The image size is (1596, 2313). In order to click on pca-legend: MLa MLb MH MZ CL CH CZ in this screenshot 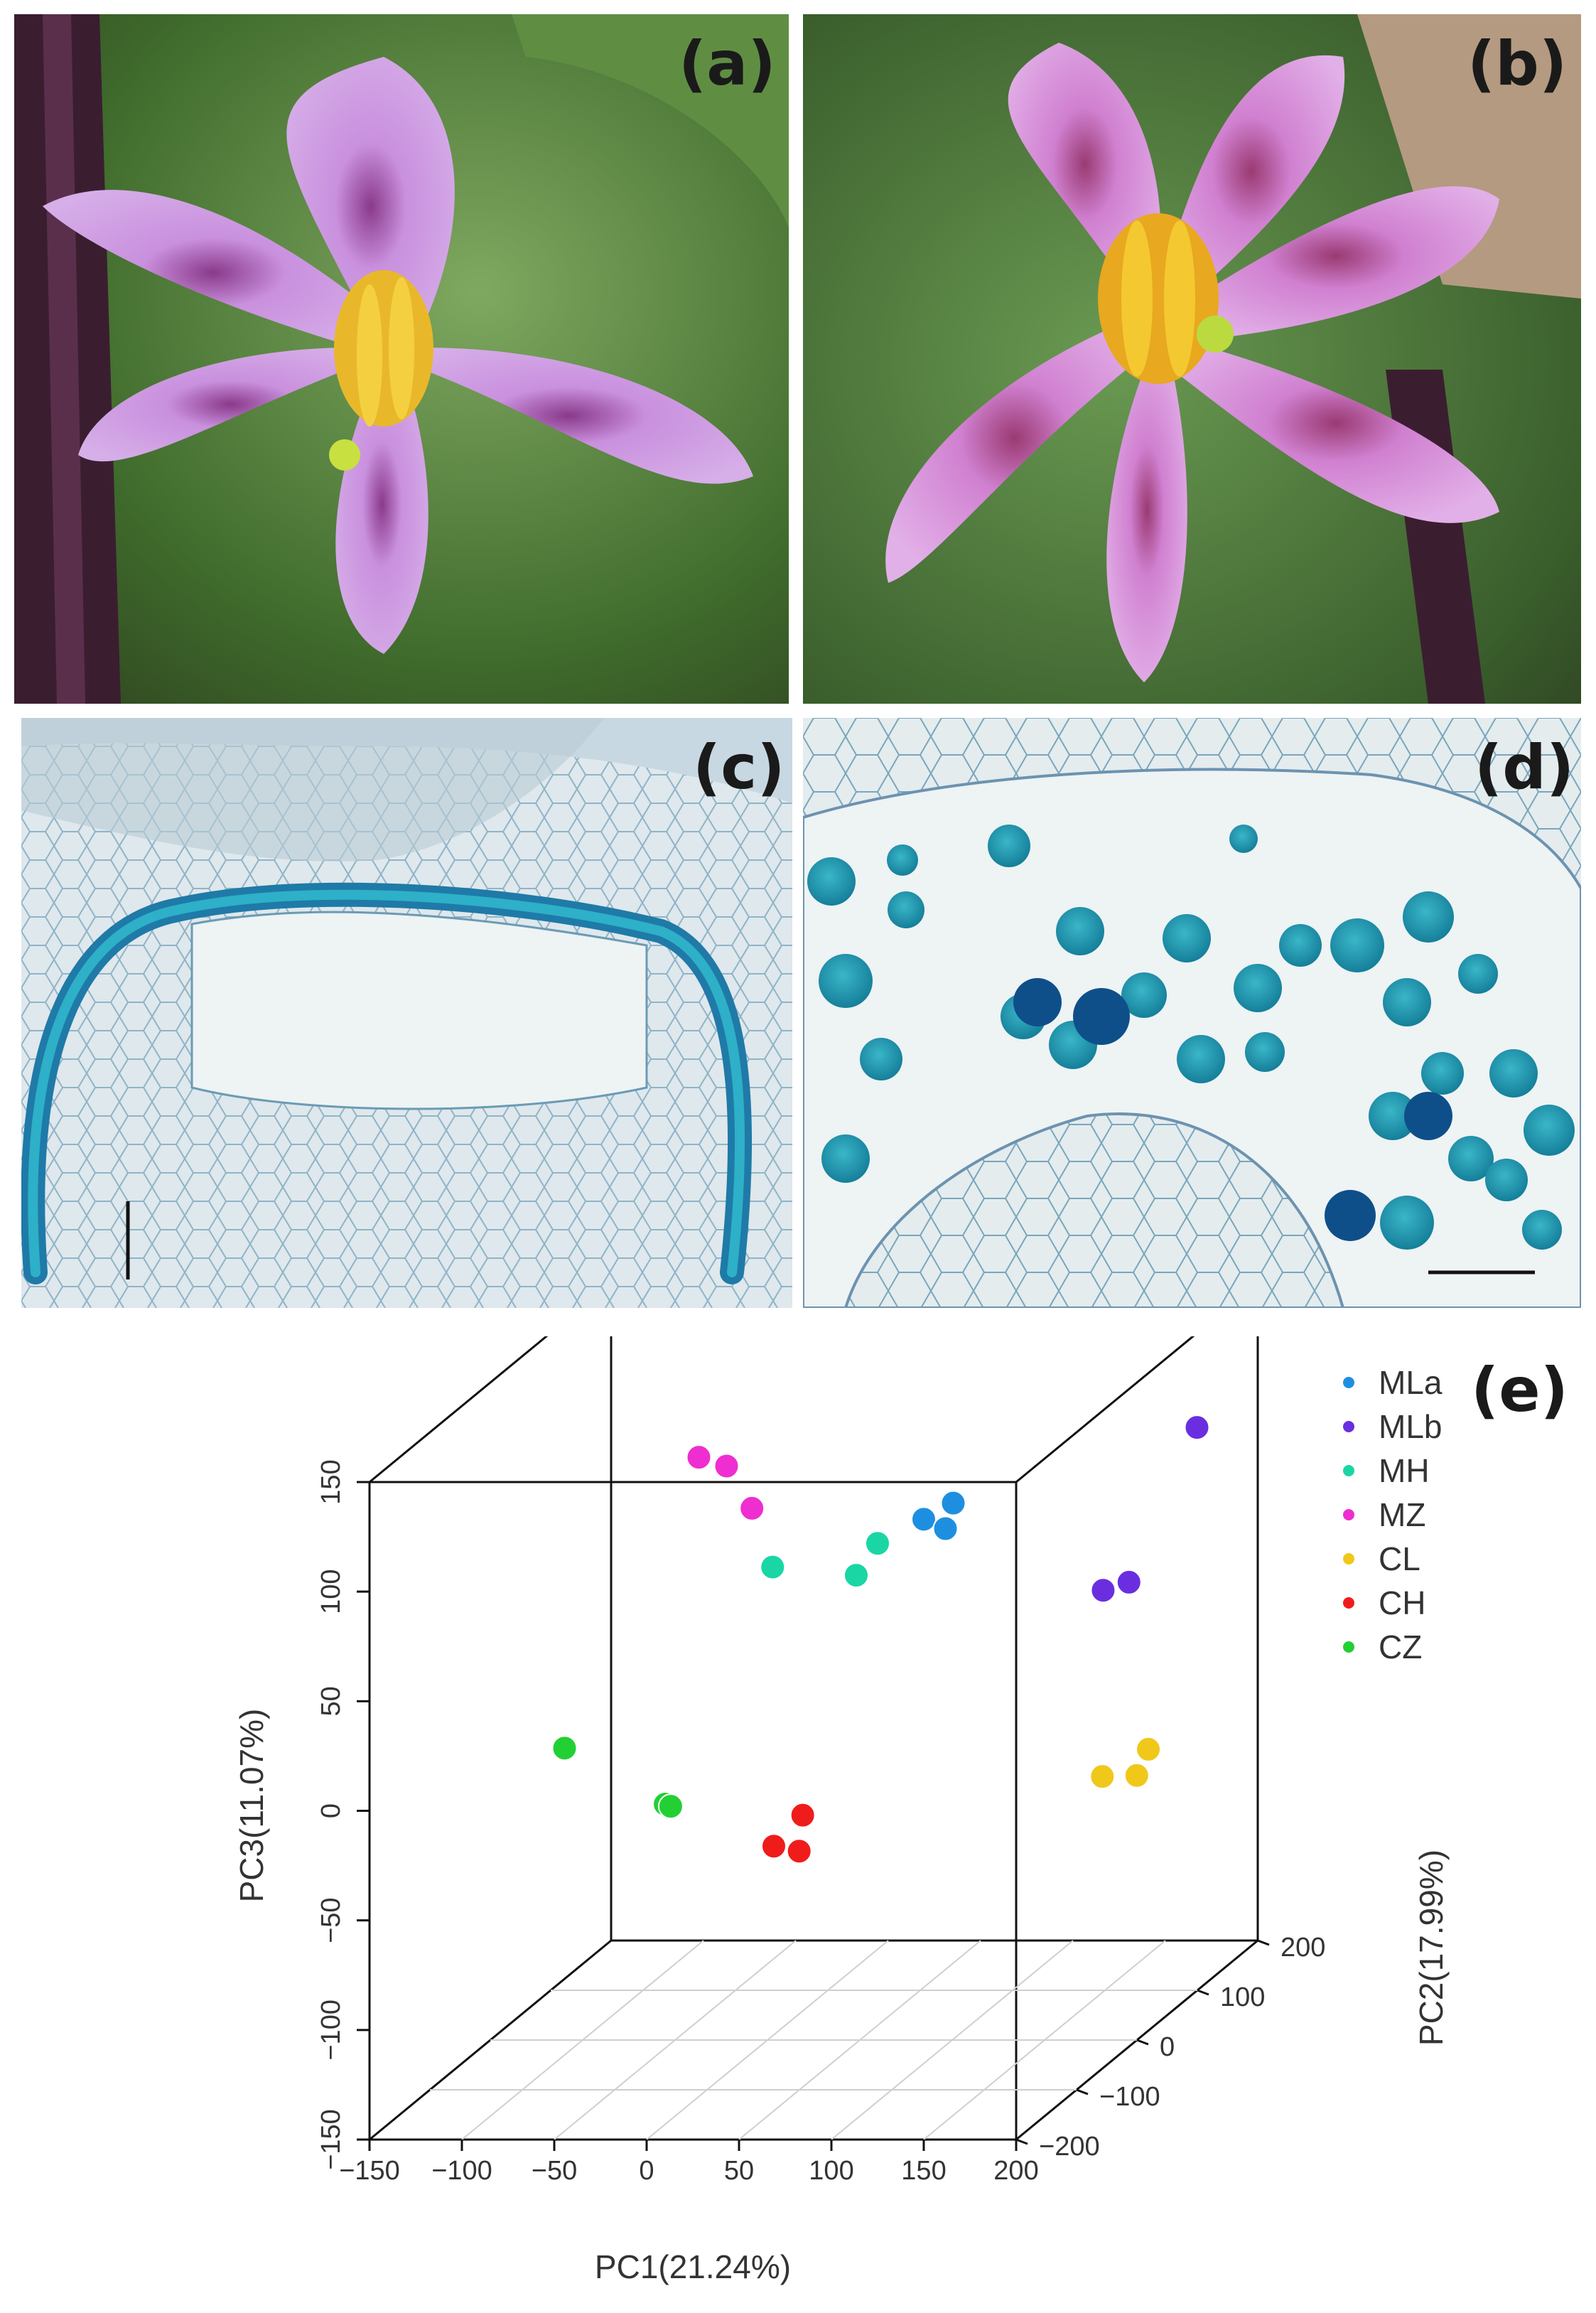, I will do `click(1393, 1515)`.